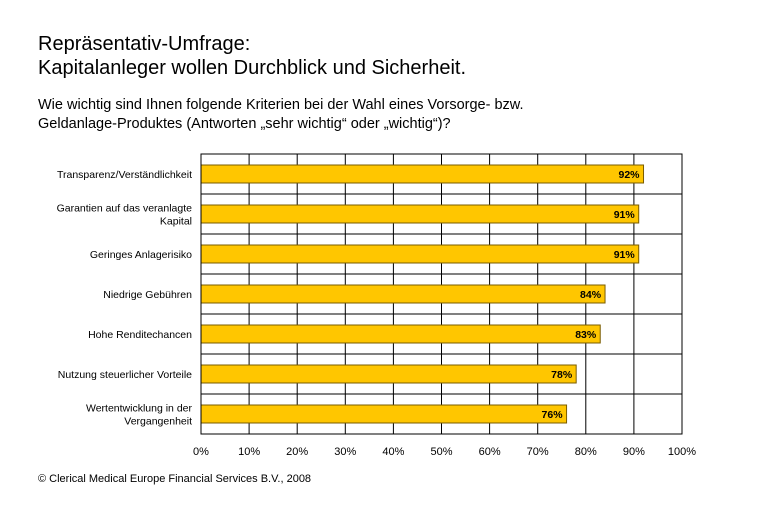 The width and height of the screenshot is (762, 508). What do you see at coordinates (297, 452) in the screenshot?
I see `x-tick-label: 20%` at bounding box center [297, 452].